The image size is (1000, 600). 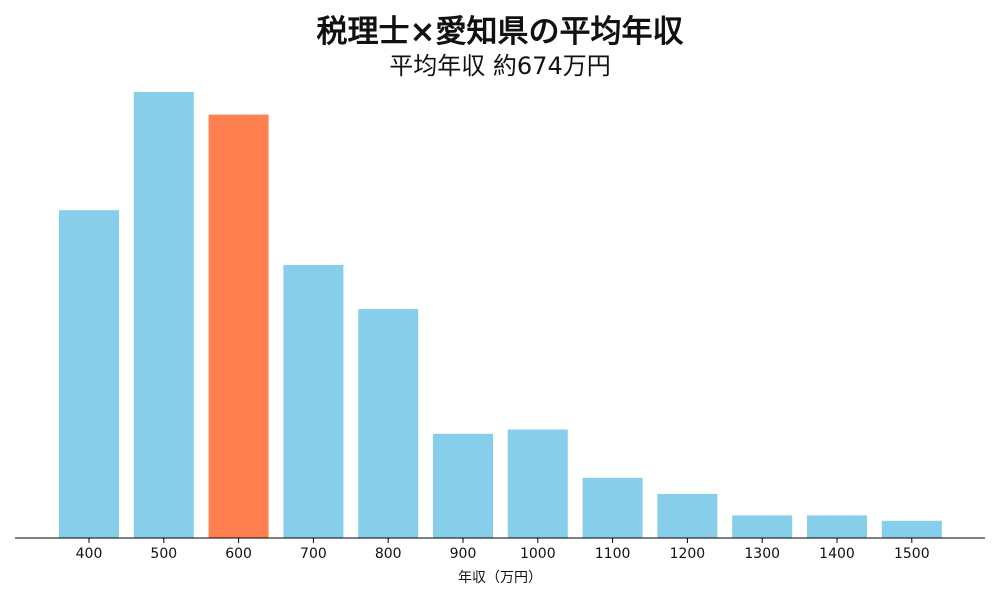 What do you see at coordinates (500, 578) in the screenshot?
I see `x-axis-label: 年収（万円）` at bounding box center [500, 578].